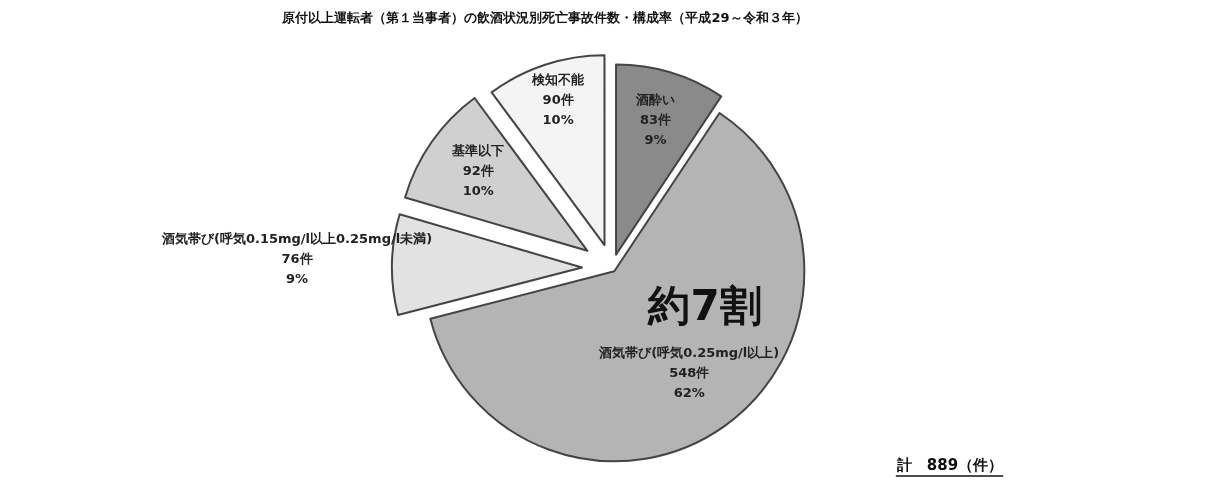 The width and height of the screenshot is (1220, 489). What do you see at coordinates (544, 17) in the screenshot?
I see `chart-title: 原付以上運転者（第１当事者）の飲酒状況別死亡事故件数・構成率（平成29～令和３年）` at bounding box center [544, 17].